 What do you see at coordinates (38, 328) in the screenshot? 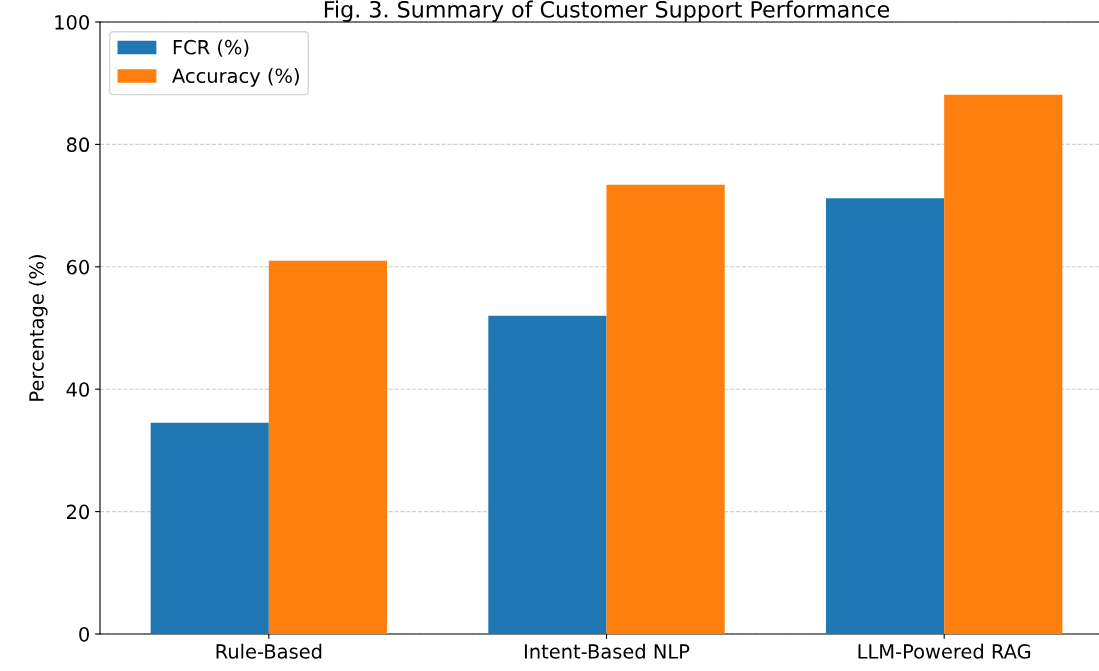
I see `y-axis-title: Percentage (%)` at bounding box center [38, 328].